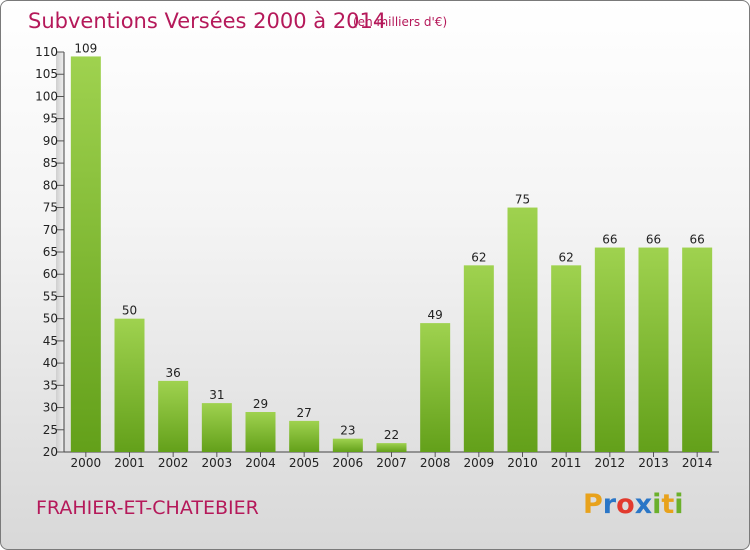 This screenshot has height=550, width=750. I want to click on logo-letter: x, so click(643, 504).